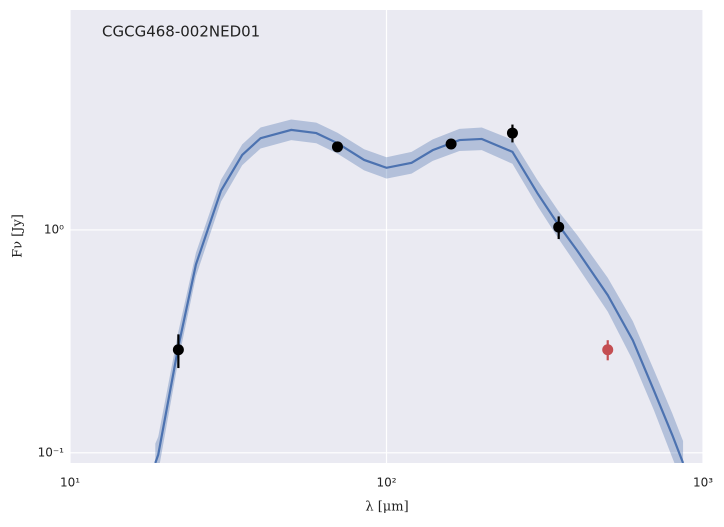 This screenshot has width=724, height=527. What do you see at coordinates (18, 236) in the screenshot?
I see `y-axis-label: Fν [Jy]` at bounding box center [18, 236].